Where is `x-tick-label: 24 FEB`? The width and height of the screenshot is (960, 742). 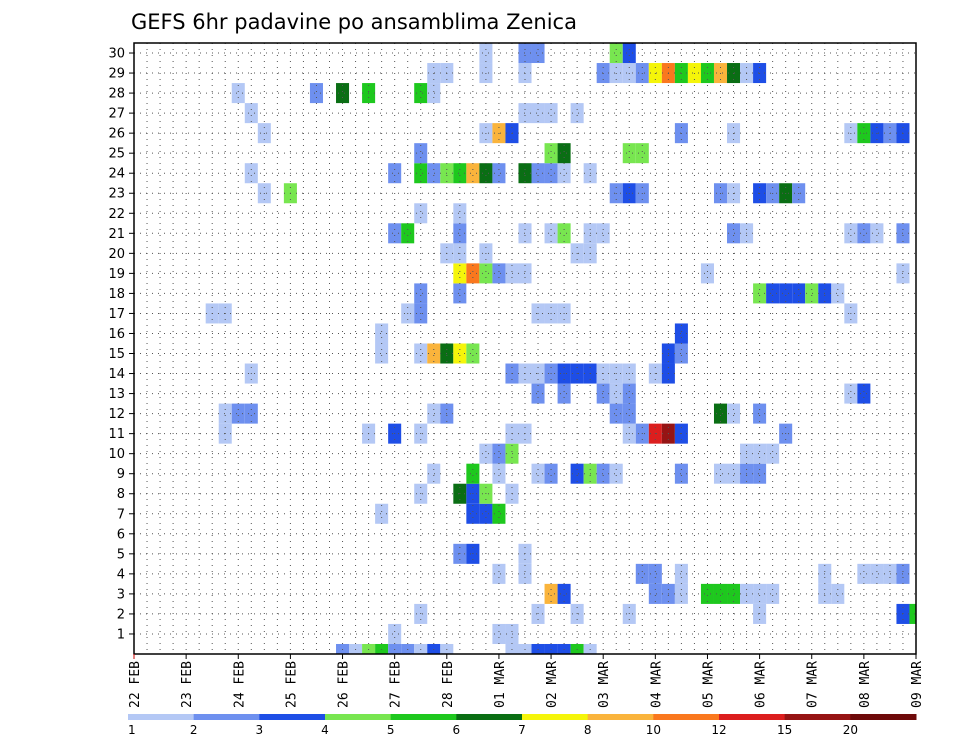
x-tick-label: 24 FEB is located at coordinates (239, 684).